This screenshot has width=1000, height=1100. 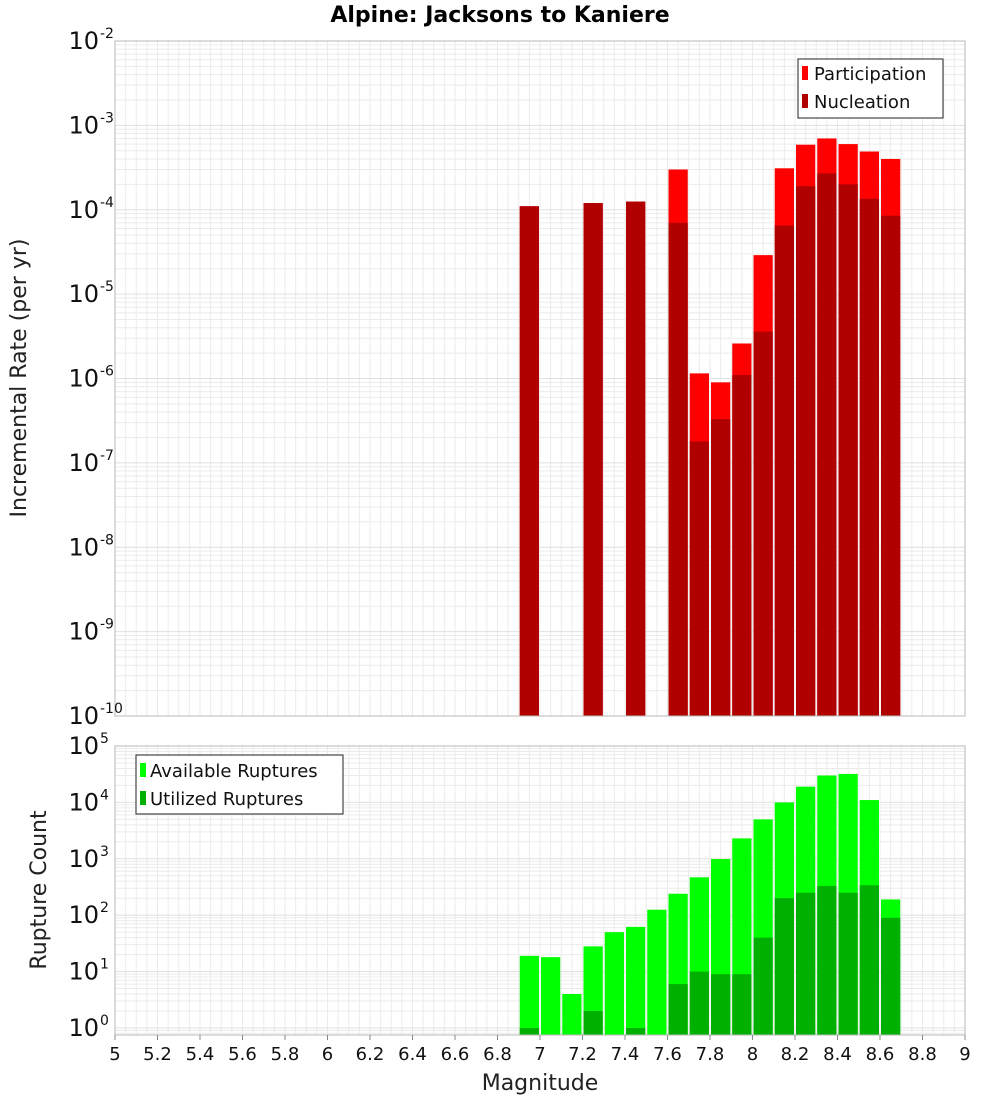 What do you see at coordinates (805, 73) in the screenshot?
I see `legend-swatch-participation` at bounding box center [805, 73].